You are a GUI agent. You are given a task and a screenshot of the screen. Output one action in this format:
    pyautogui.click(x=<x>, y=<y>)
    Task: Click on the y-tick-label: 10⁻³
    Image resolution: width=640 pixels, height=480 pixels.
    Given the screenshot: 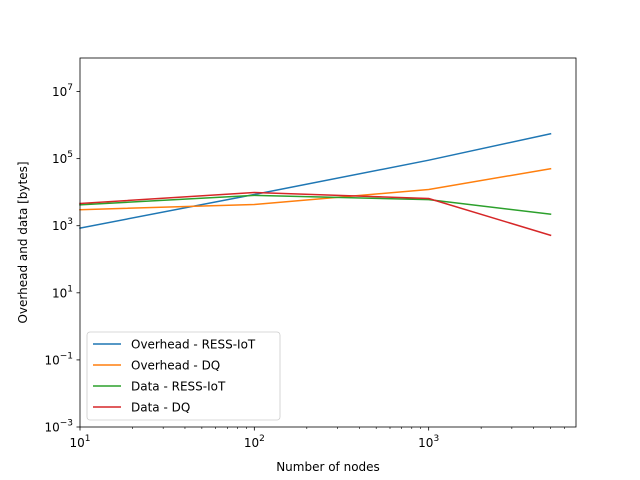 What is the action you would take?
    pyautogui.click(x=58, y=427)
    